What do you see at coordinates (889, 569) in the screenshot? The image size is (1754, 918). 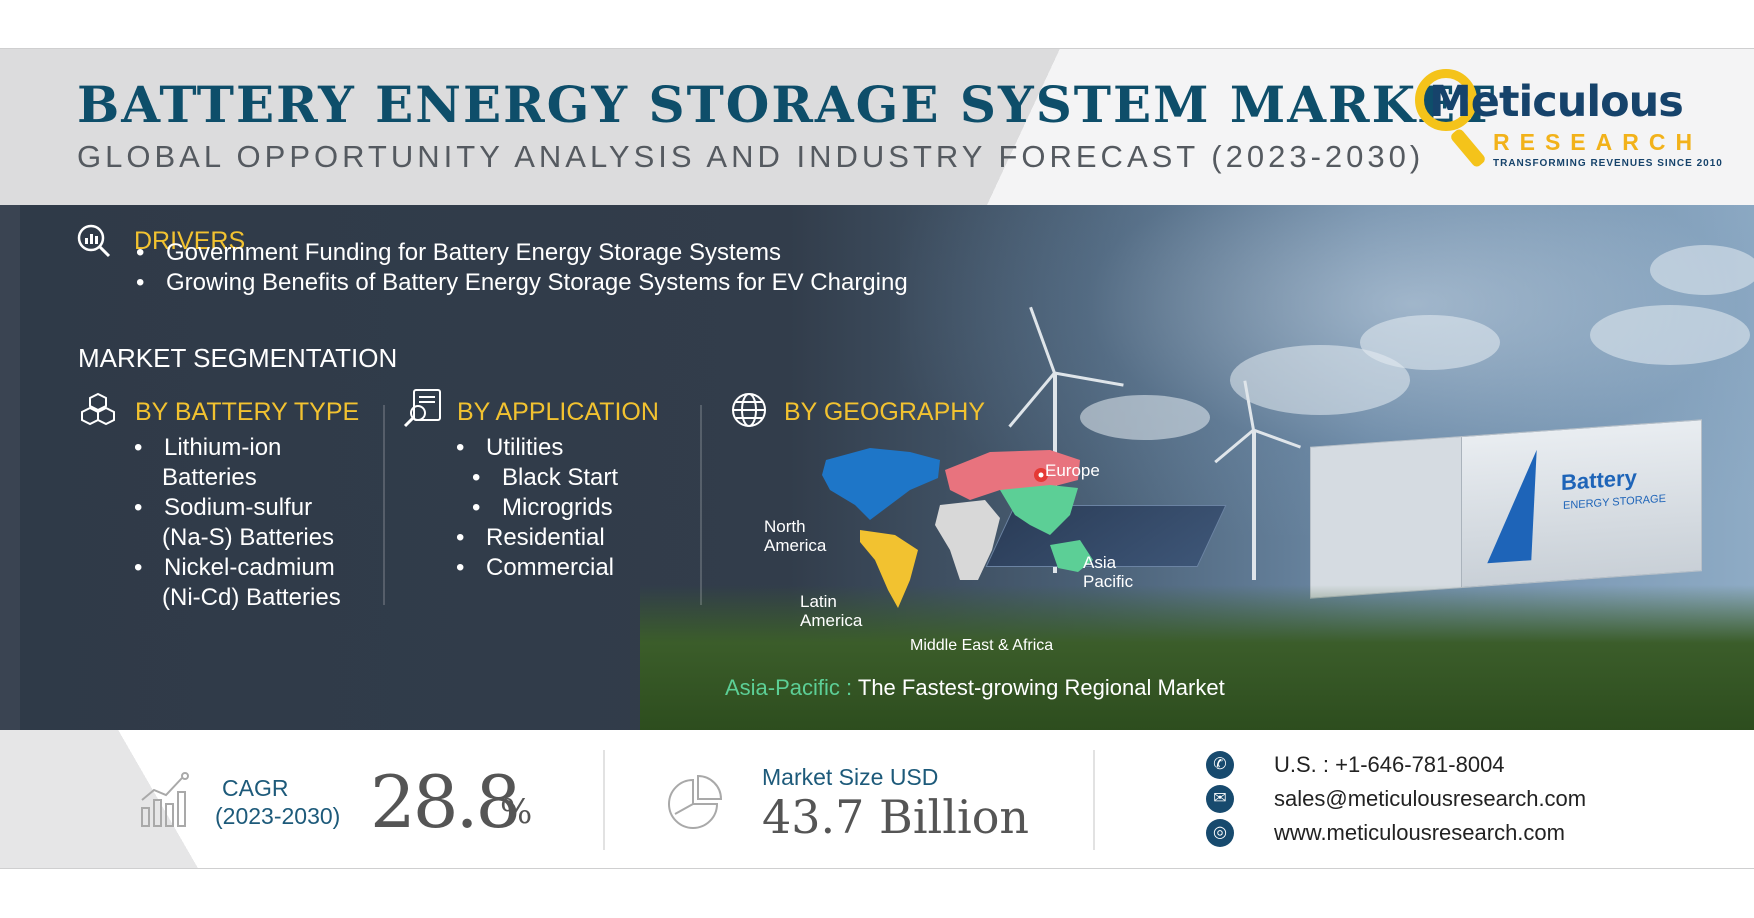 I see `map-latin-america` at bounding box center [889, 569].